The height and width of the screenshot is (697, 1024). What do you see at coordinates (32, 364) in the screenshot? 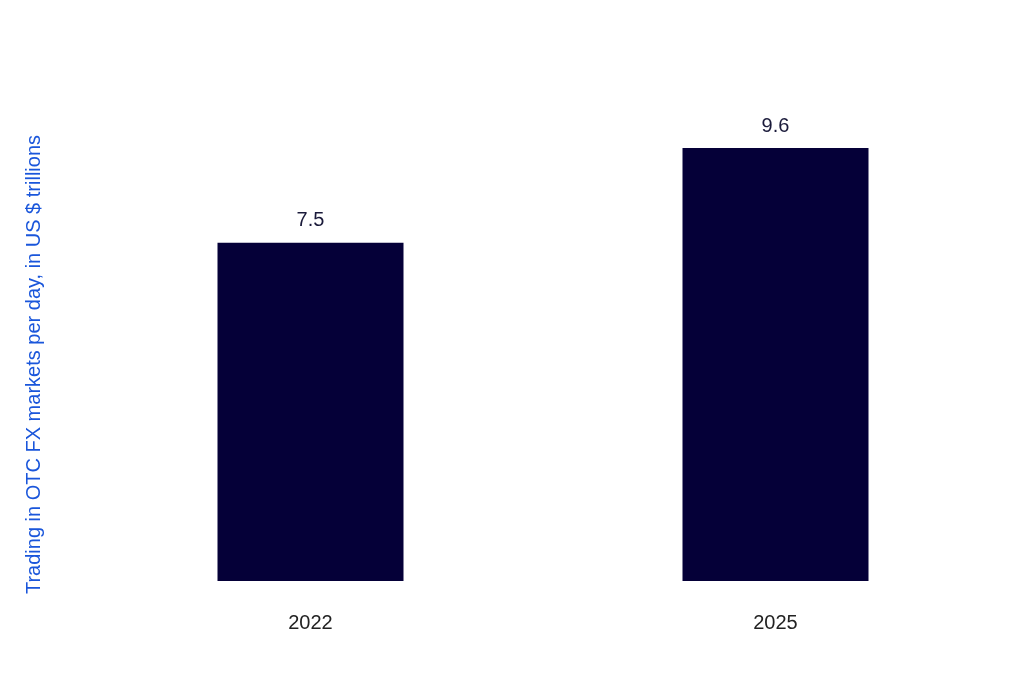
I see `y-axis-title: Trading in OTC FX markets per day, in US $ trillions` at bounding box center [32, 364].